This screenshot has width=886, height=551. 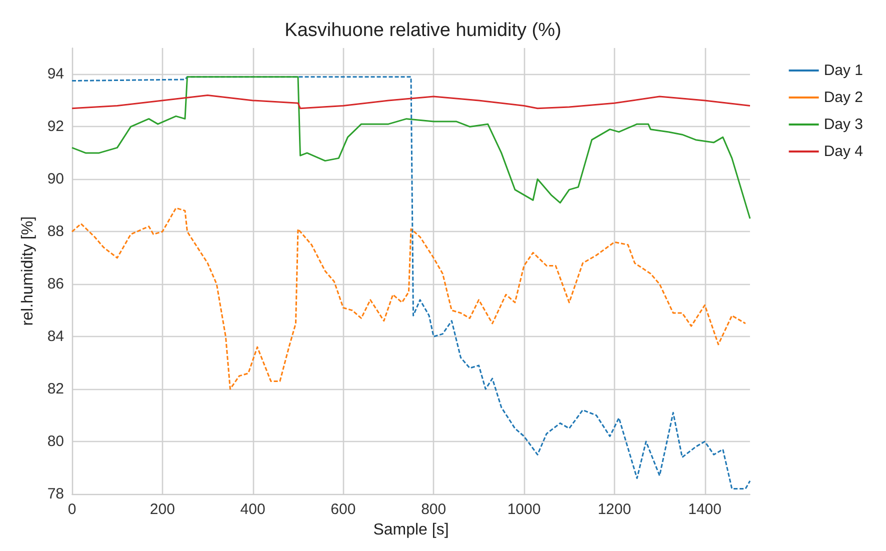 I want to click on legend-label: Day 2, so click(x=844, y=97).